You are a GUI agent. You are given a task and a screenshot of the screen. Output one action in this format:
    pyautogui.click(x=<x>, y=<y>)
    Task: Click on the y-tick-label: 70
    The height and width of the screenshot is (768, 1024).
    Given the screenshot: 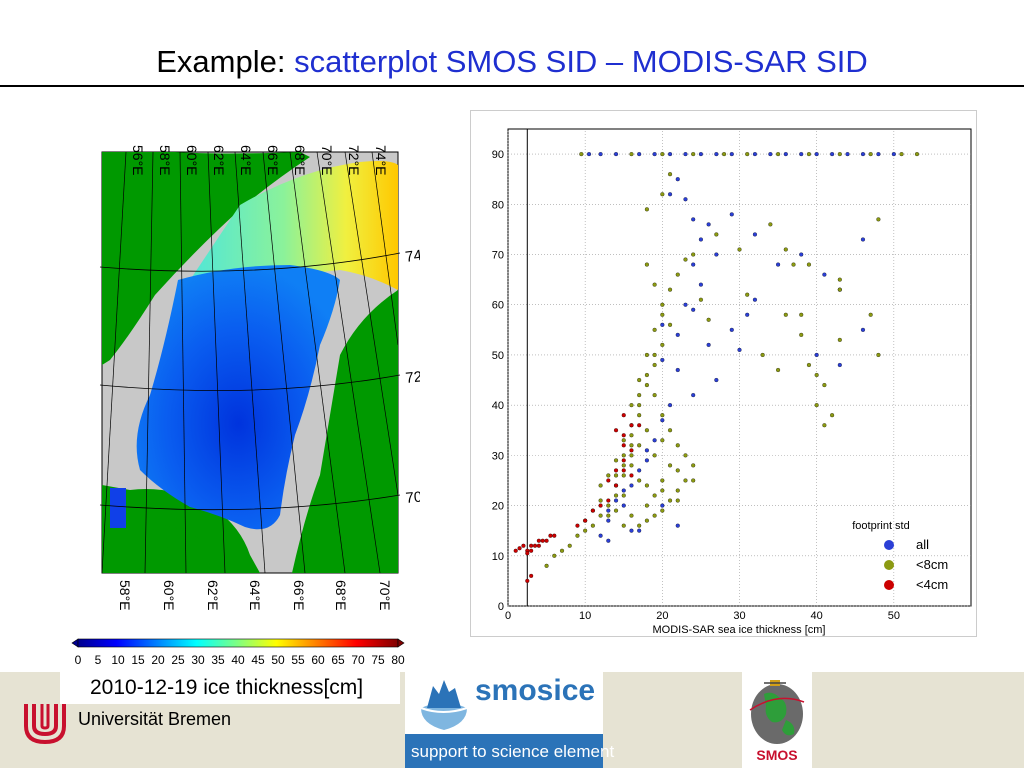 What is the action you would take?
    pyautogui.click(x=498, y=256)
    